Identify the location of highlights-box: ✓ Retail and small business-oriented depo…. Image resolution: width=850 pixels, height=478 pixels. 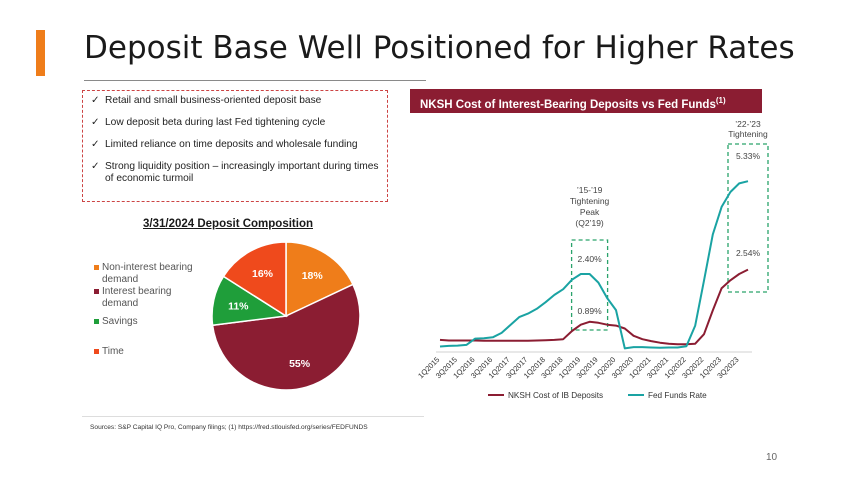
(235, 146).